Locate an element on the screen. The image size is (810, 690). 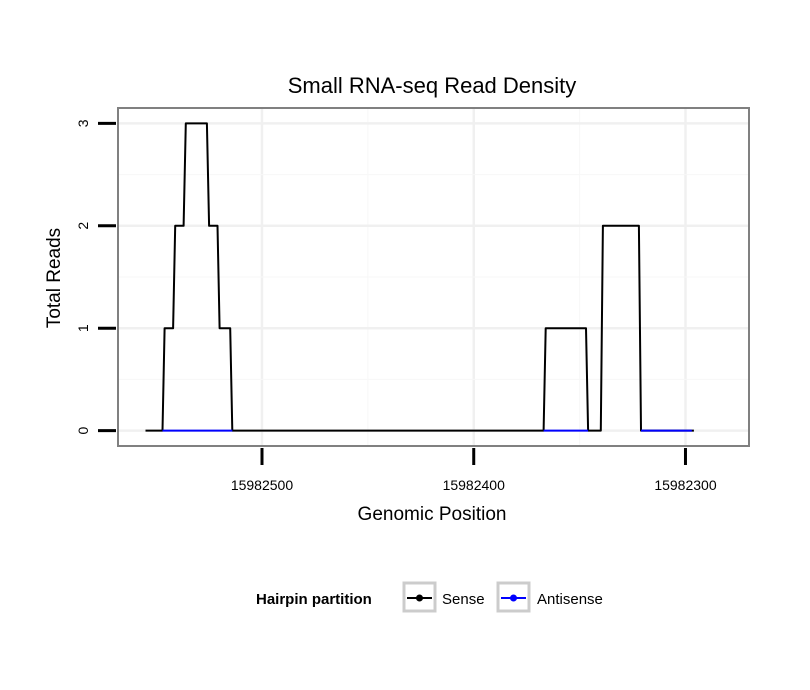
y-tick-label: 1 is located at coordinates (83, 328).